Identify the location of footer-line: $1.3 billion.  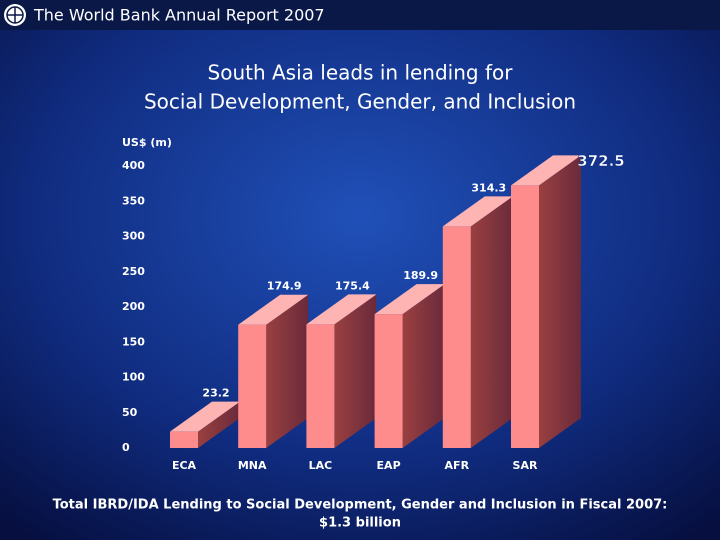
(360, 523).